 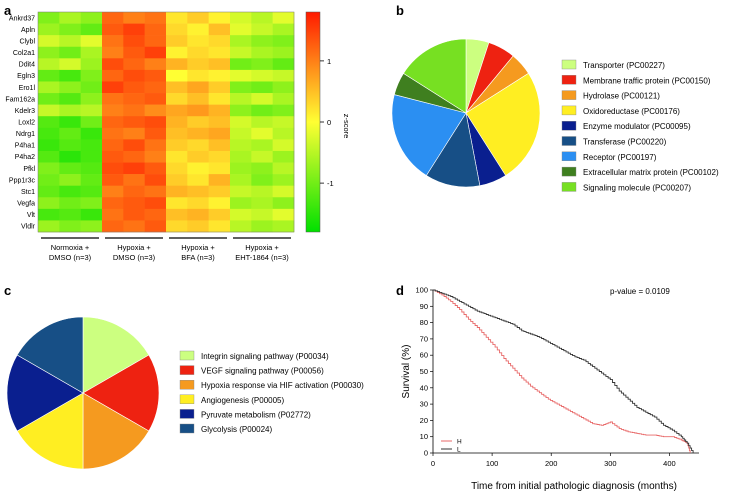 What do you see at coordinates (330, 183) in the screenshot?
I see `colorbar-tick-label: -1` at bounding box center [330, 183].